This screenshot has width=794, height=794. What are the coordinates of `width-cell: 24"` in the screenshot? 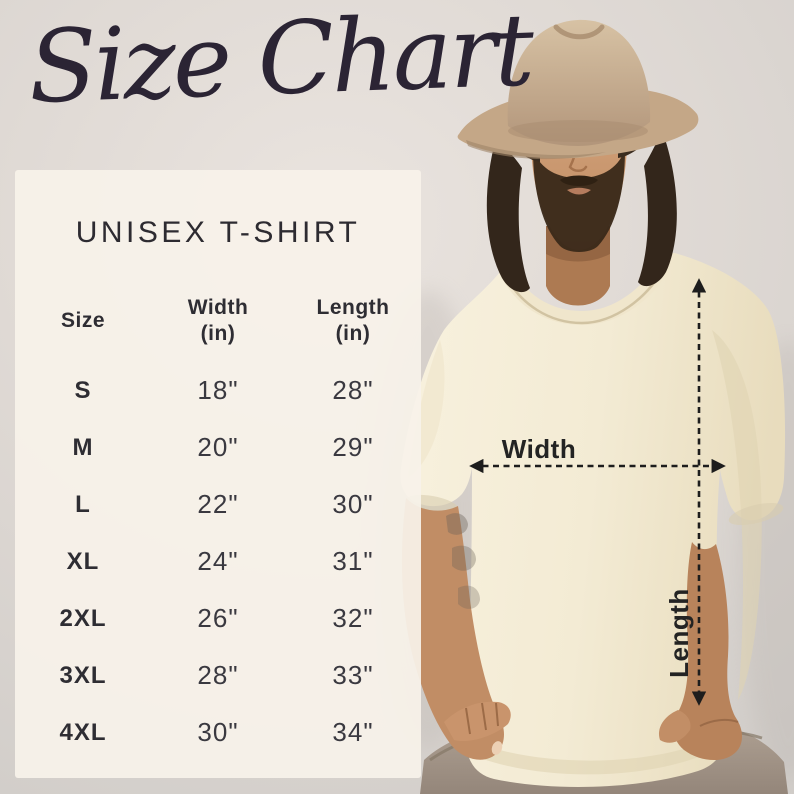 It's located at (218, 561).